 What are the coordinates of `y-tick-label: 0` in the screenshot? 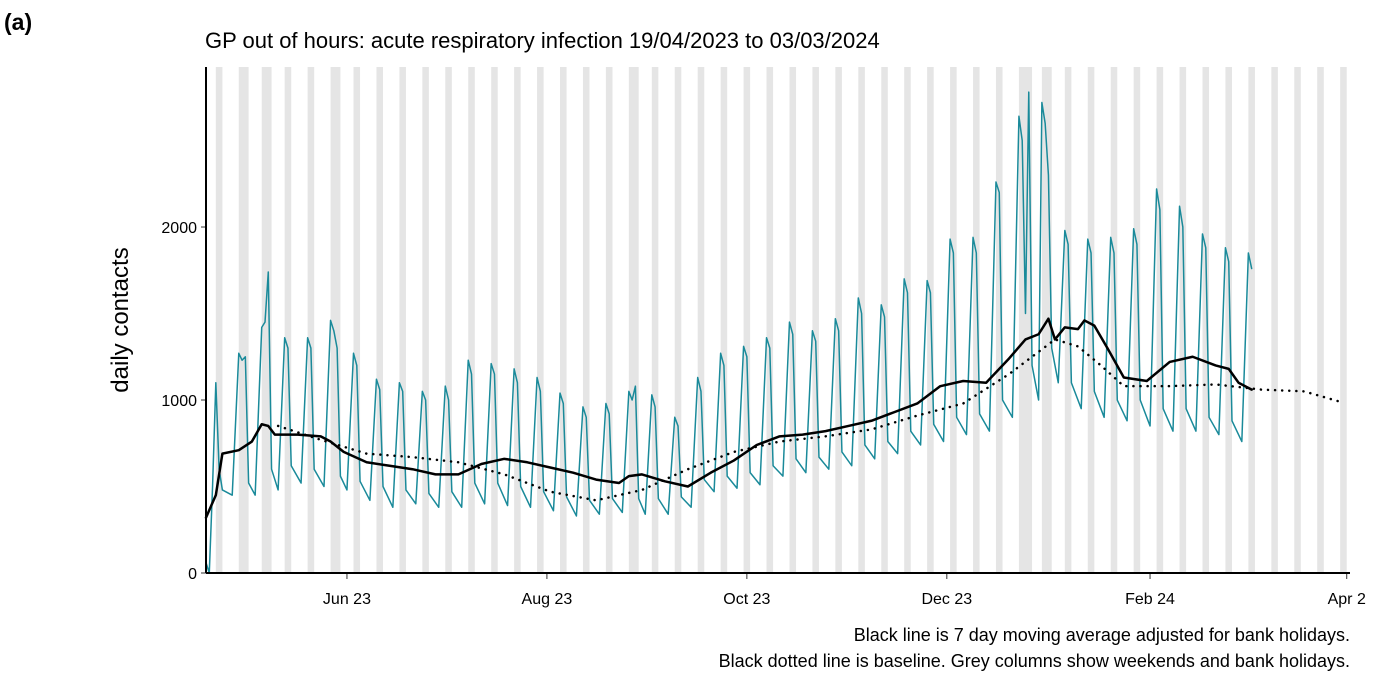 It's located at (192, 574).